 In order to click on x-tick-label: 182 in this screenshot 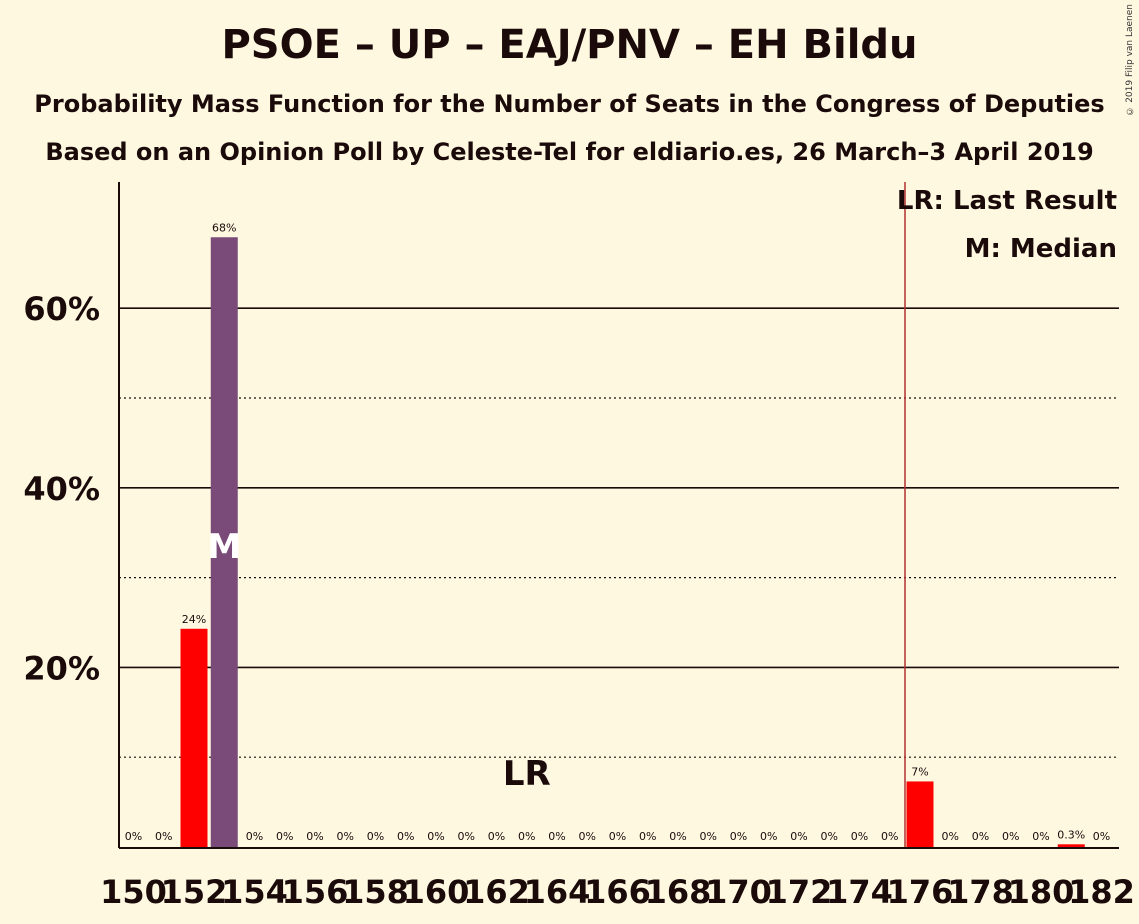, I will do `click(1101, 892)`.